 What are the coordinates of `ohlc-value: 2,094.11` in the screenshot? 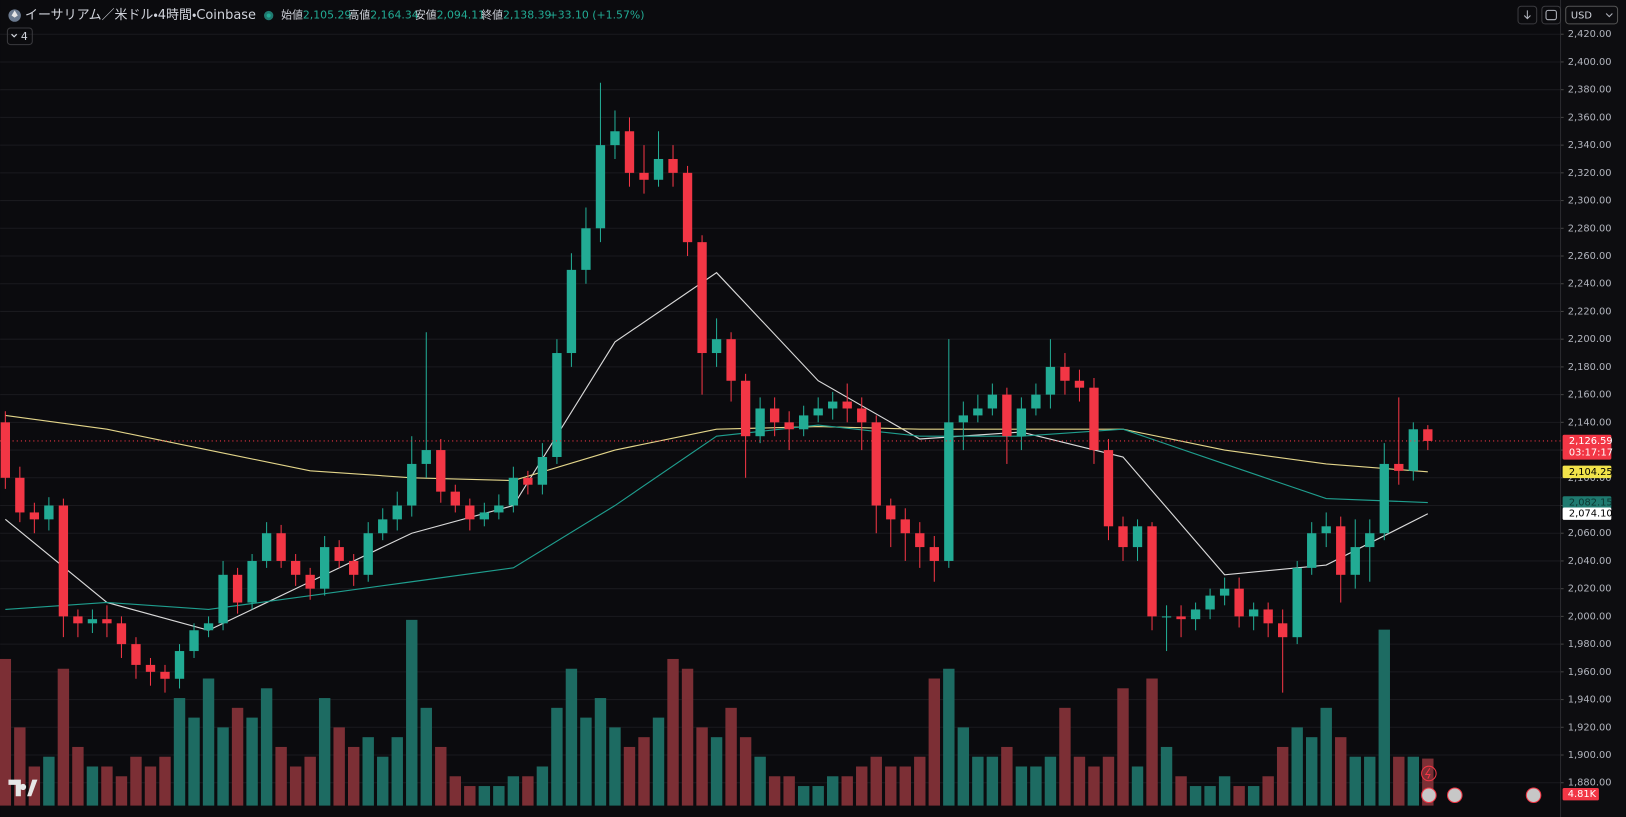 It's located at (461, 15).